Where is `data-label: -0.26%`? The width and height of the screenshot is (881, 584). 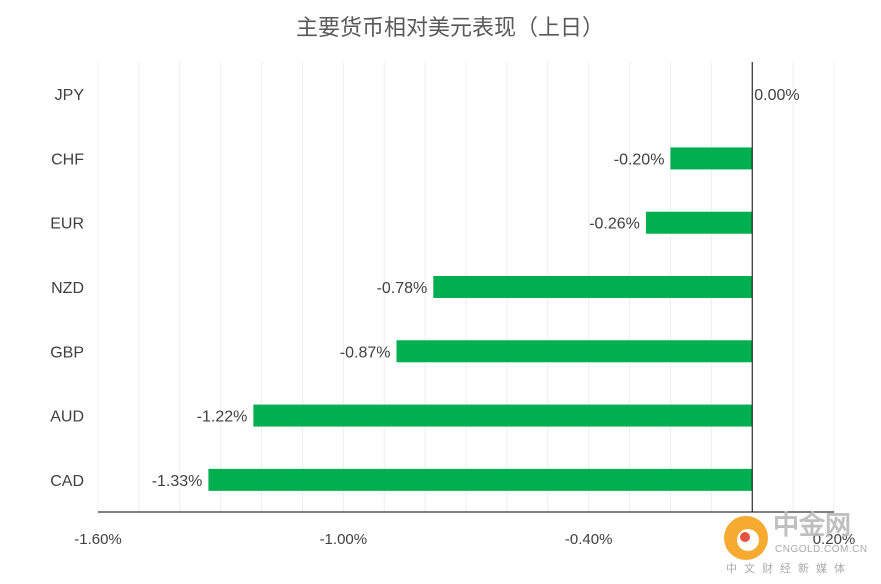 data-label: -0.26% is located at coordinates (614, 224).